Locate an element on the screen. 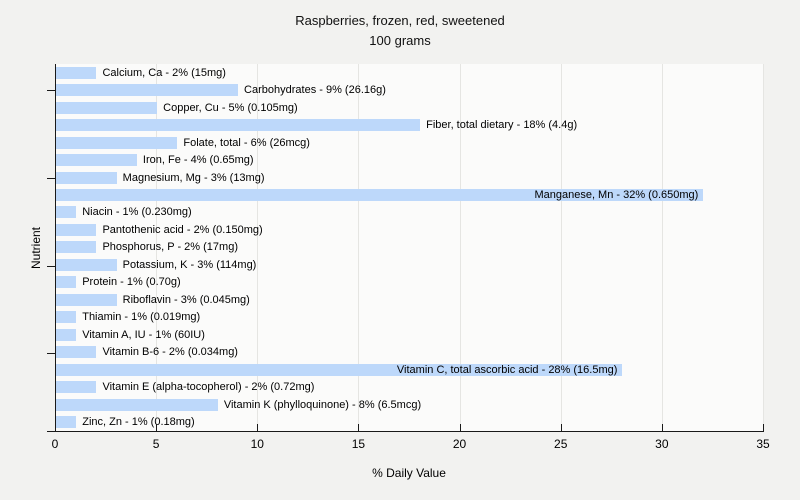 This screenshot has width=800, height=500. bar-label: Phosphorus, P - 2% (17mg) is located at coordinates (170, 247).